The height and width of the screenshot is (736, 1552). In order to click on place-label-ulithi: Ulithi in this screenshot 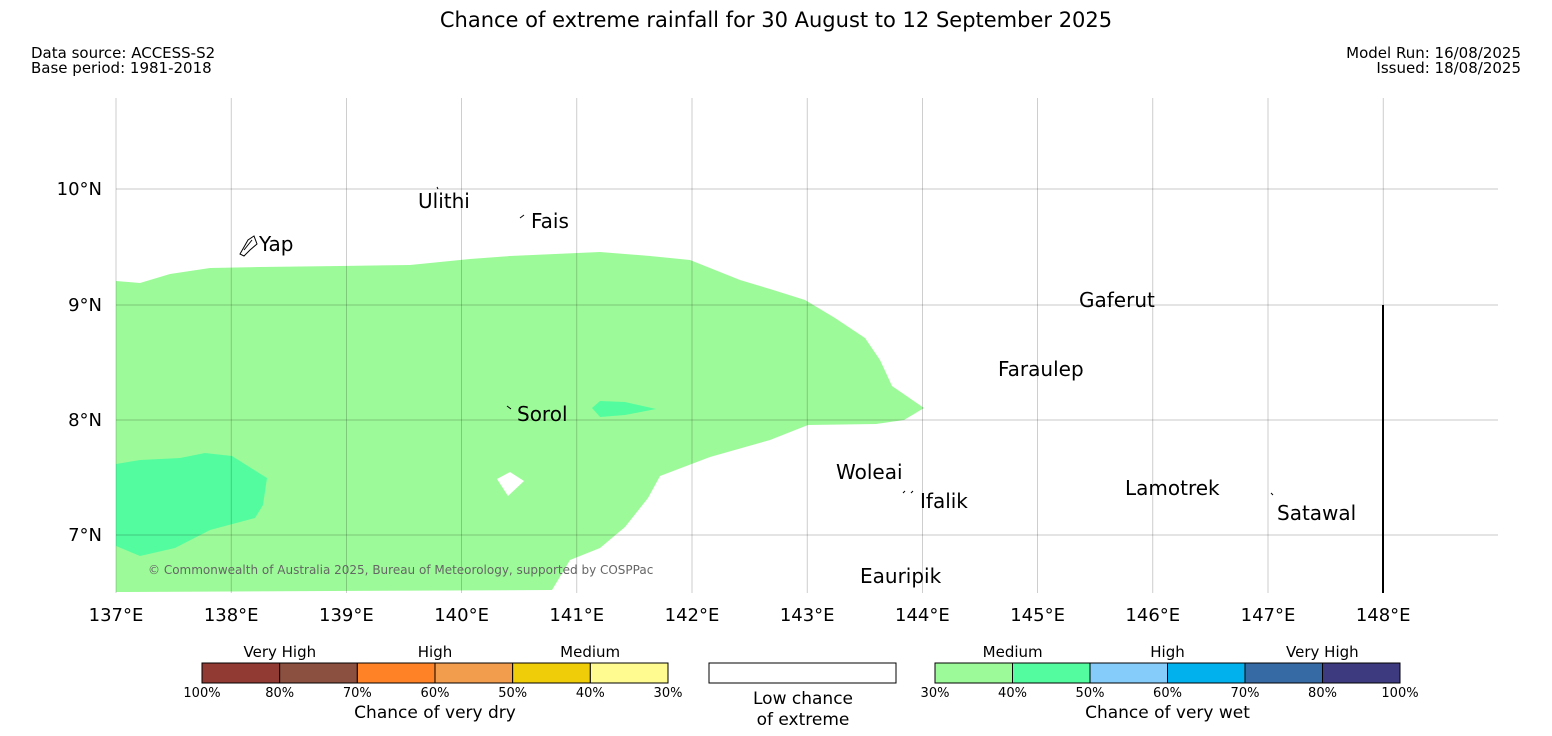, I will do `click(444, 201)`.